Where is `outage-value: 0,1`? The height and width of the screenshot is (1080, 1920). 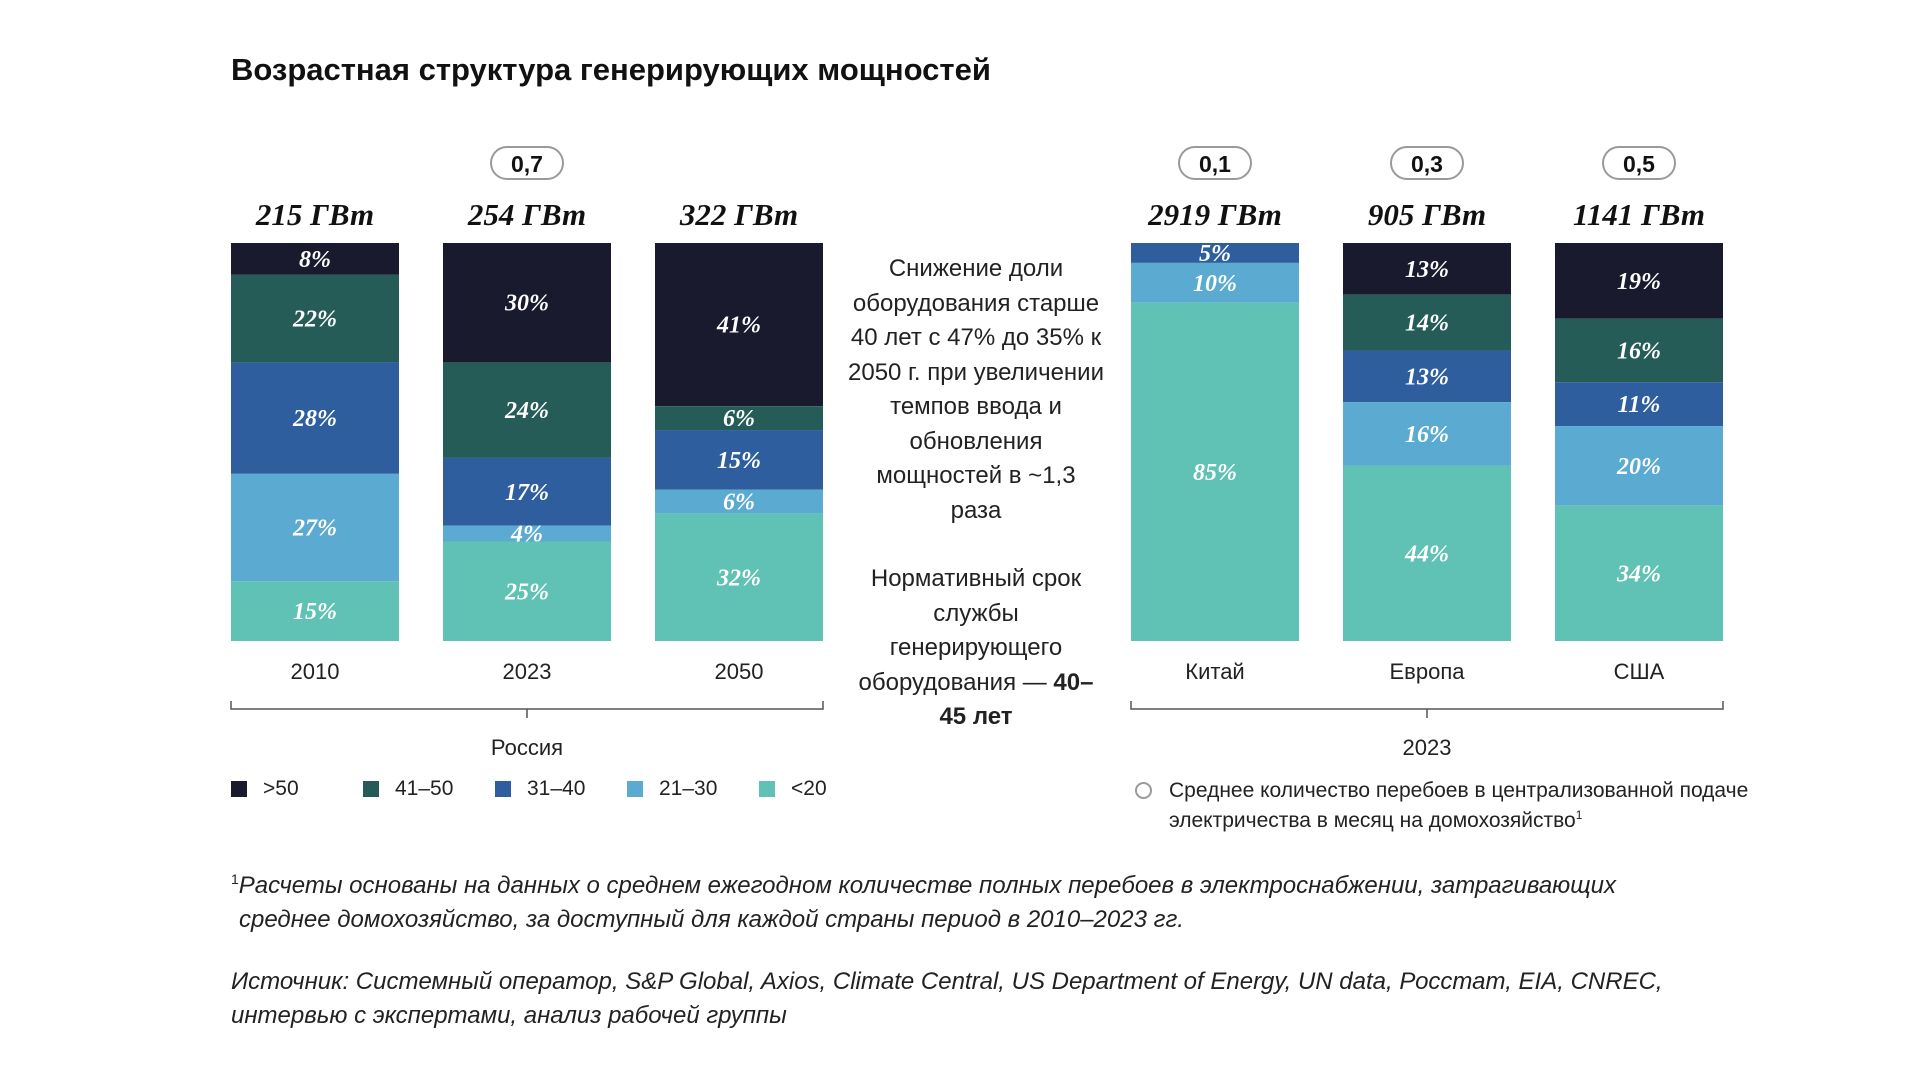
outage-value: 0,1 is located at coordinates (1215, 164).